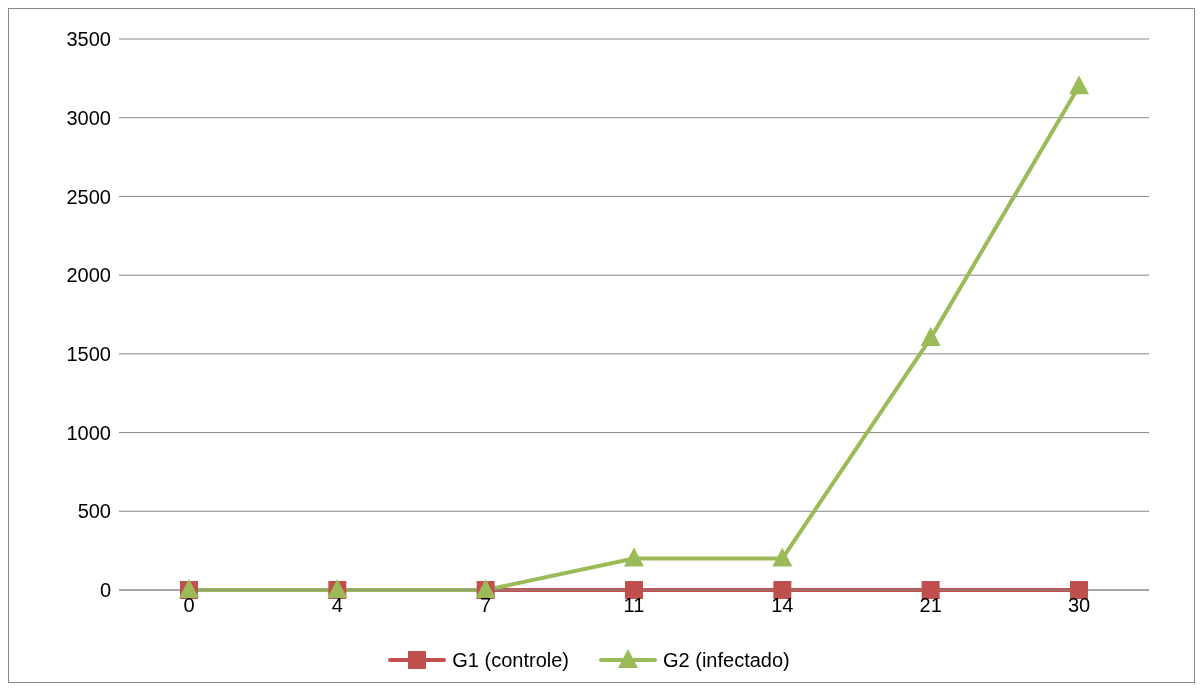 Image resolution: width=1203 pixels, height=689 pixels. I want to click on y-tick-label: 1500, so click(88, 353).